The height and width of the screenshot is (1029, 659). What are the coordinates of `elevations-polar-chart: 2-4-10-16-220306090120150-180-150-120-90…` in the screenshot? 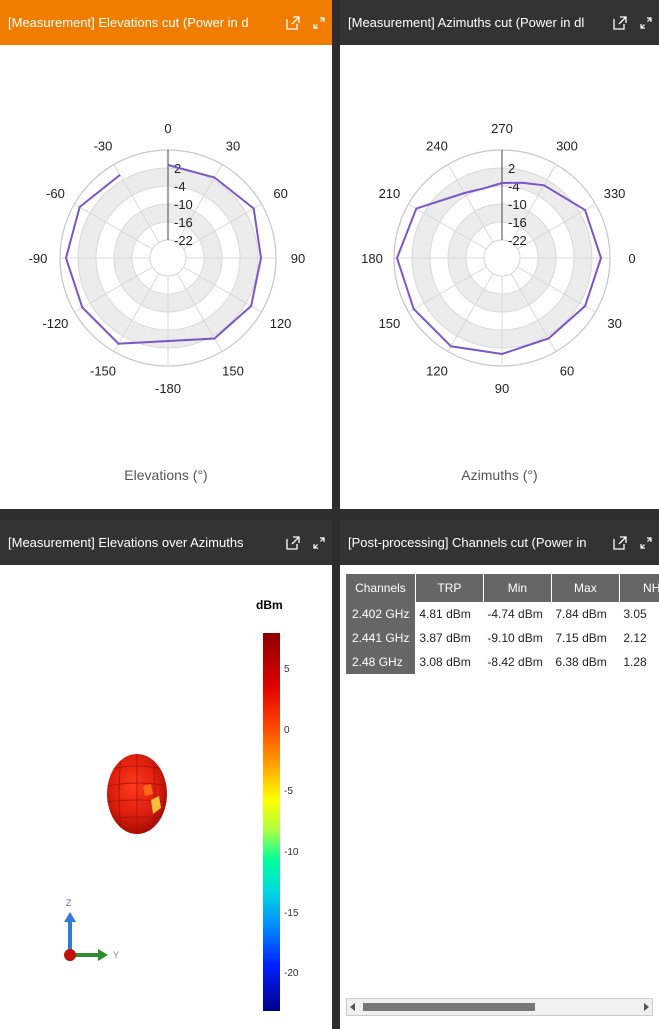 It's located at (167, 258).